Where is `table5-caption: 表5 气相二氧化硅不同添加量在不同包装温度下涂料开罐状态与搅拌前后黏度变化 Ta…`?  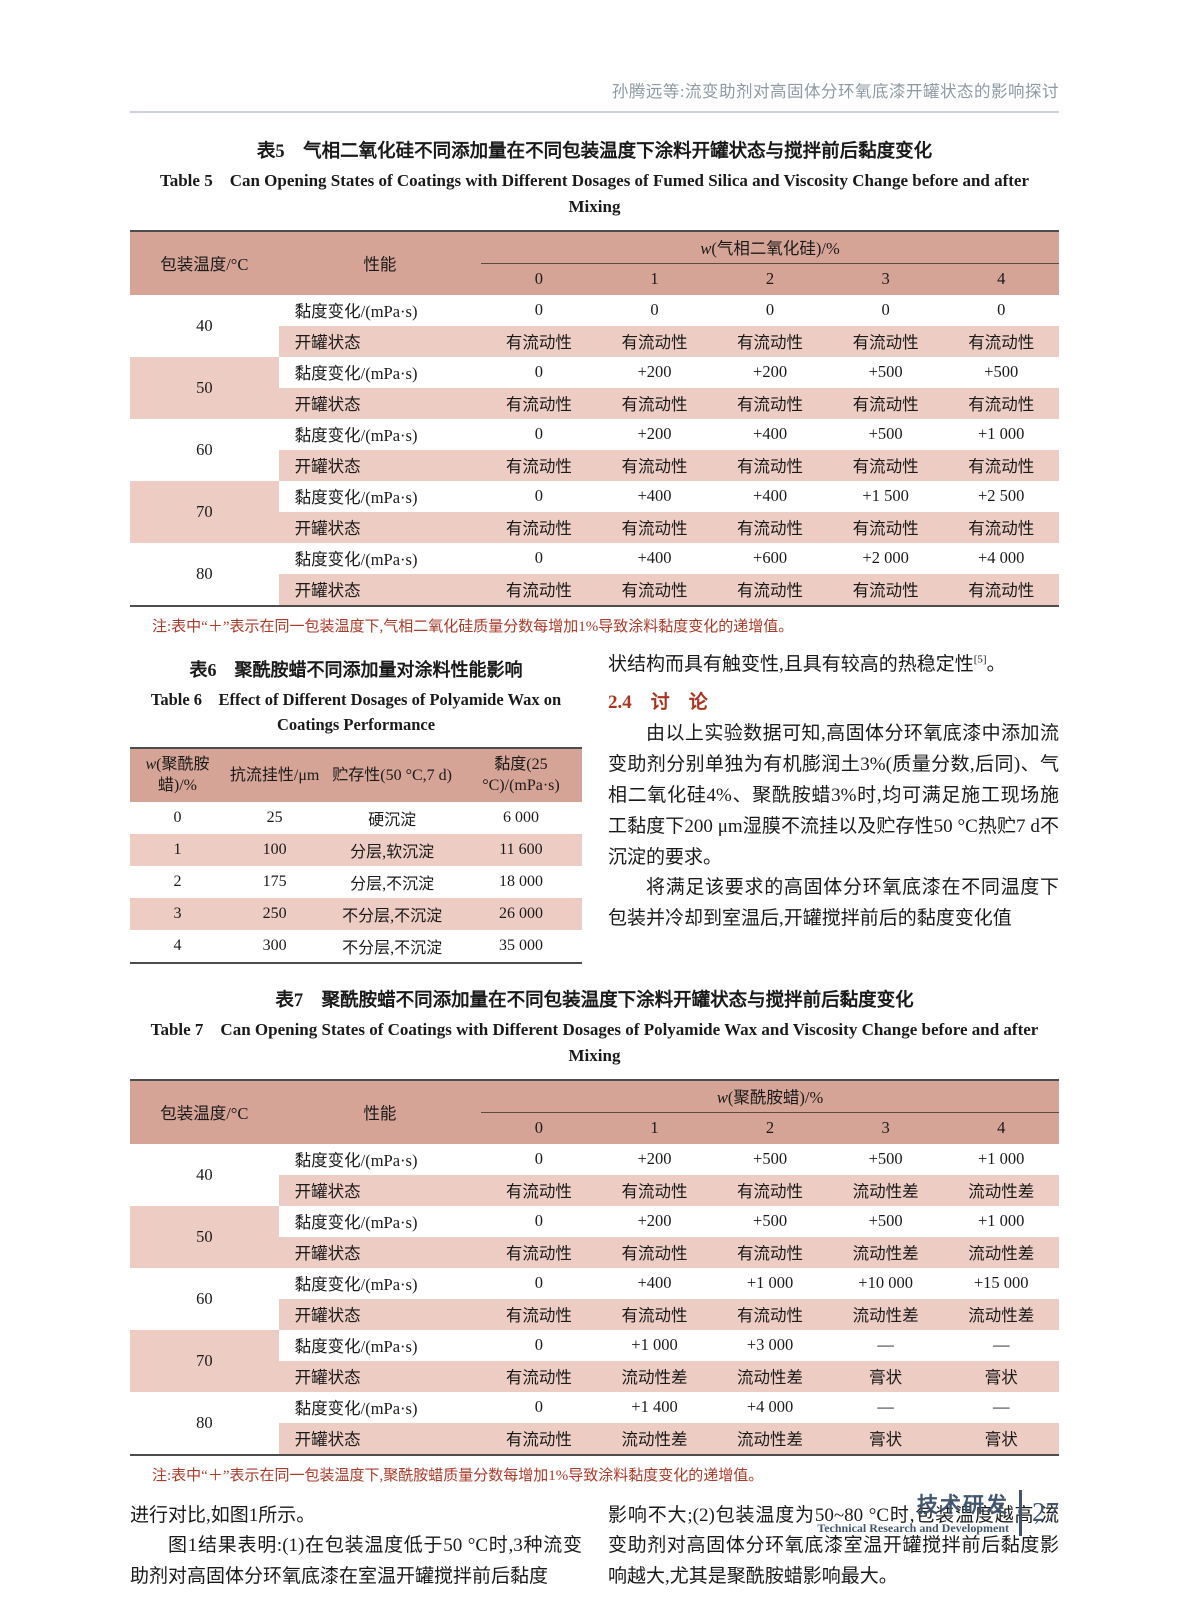 table5-caption: 表5 气相二氧化硅不同添加量在不同包装温度下涂料开罐状态与搅拌前后黏度变化 Ta… is located at coordinates (594, 179).